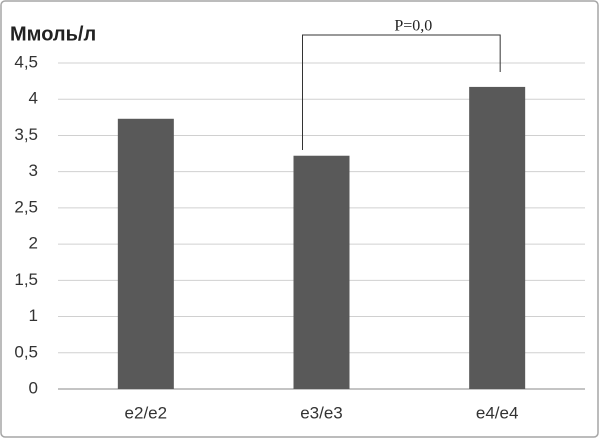  I want to click on y-tick-label: 3, so click(33, 170).